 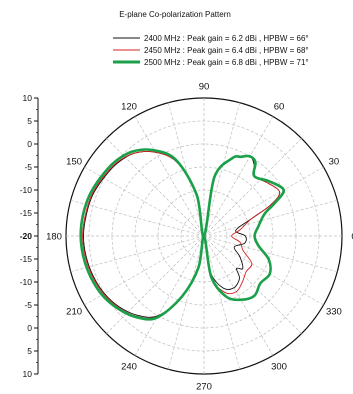 I want to click on angle-label: 180, so click(x=54, y=237).